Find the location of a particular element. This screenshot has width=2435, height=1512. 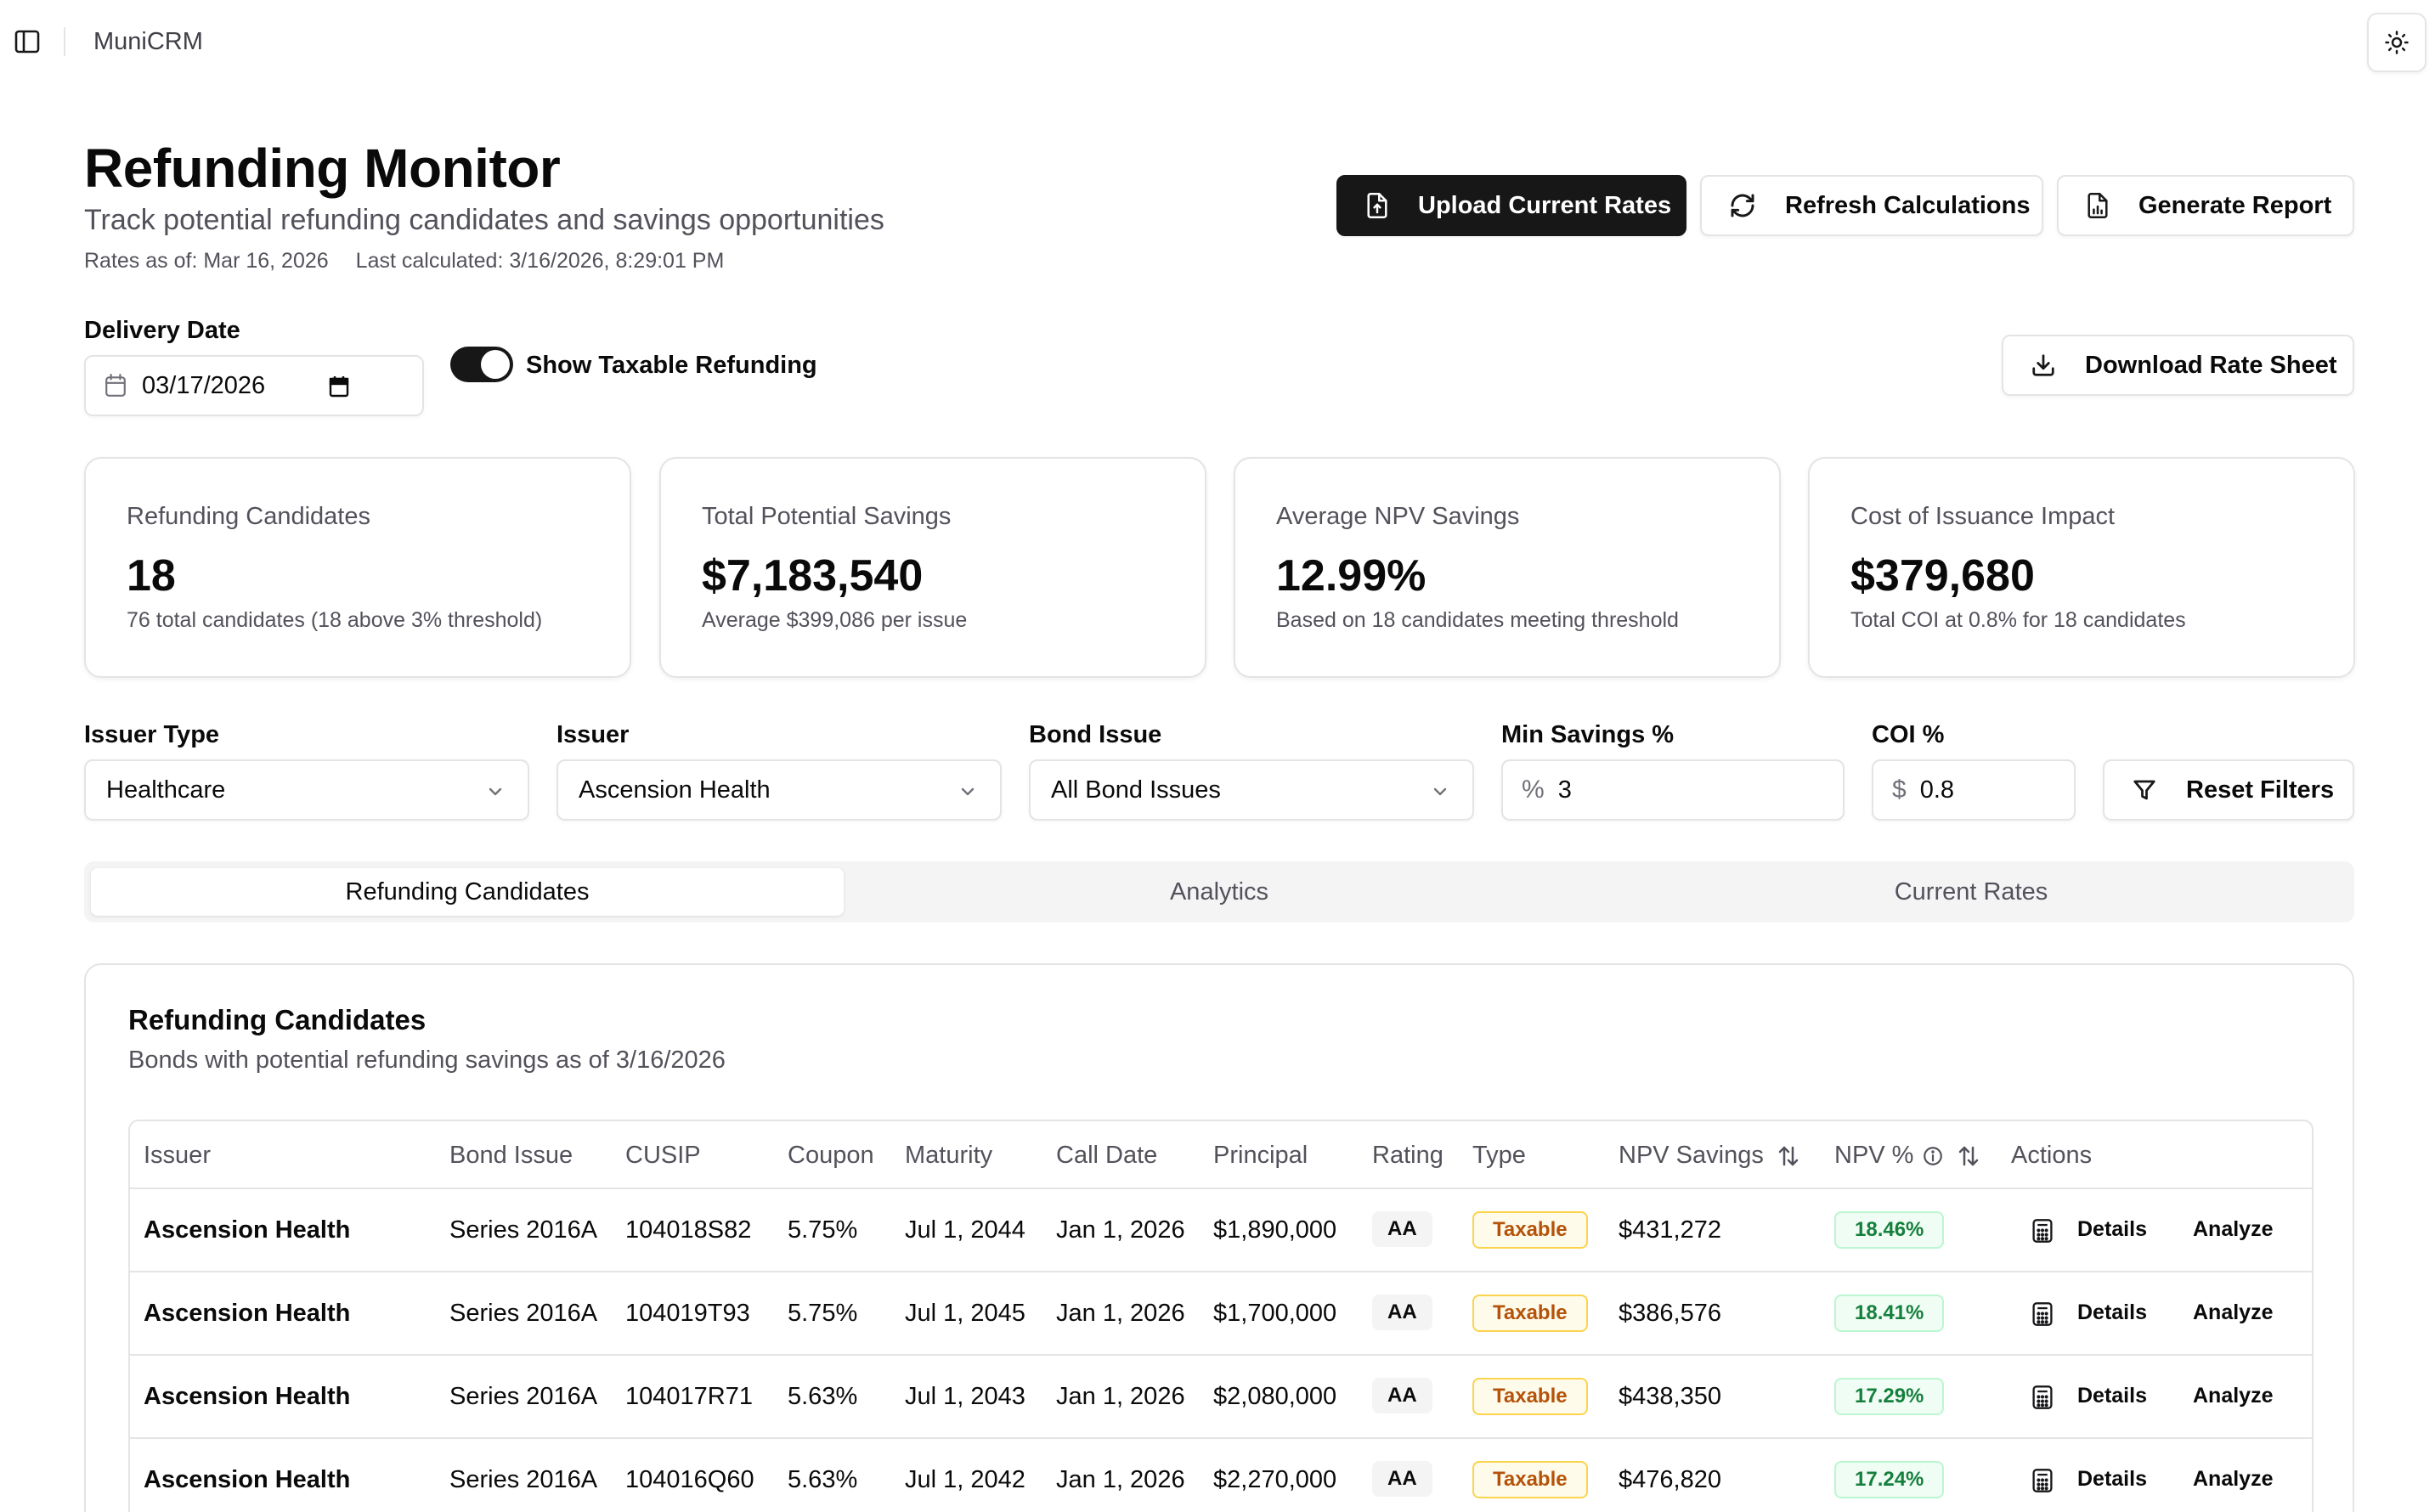

col-issuer: Issuer is located at coordinates (177, 1155).